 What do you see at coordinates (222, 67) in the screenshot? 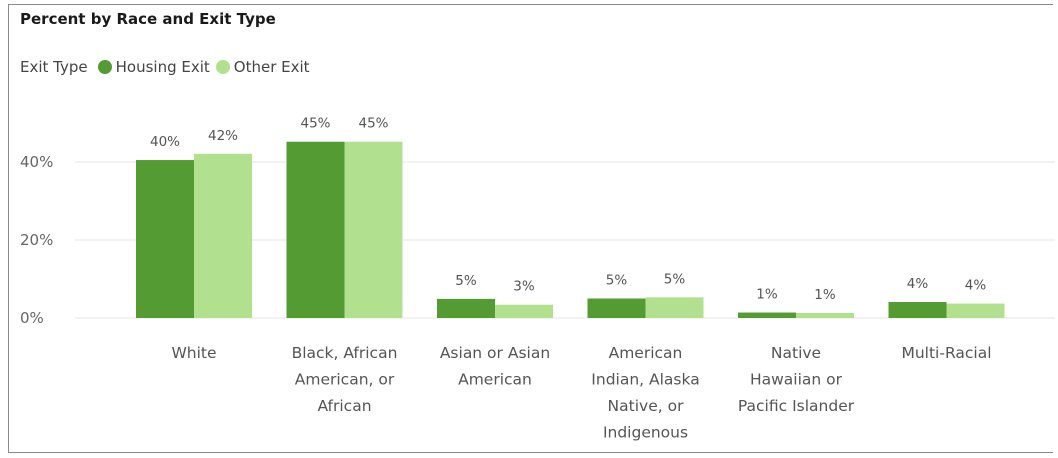
I see `legend-swatch-other-exit` at bounding box center [222, 67].